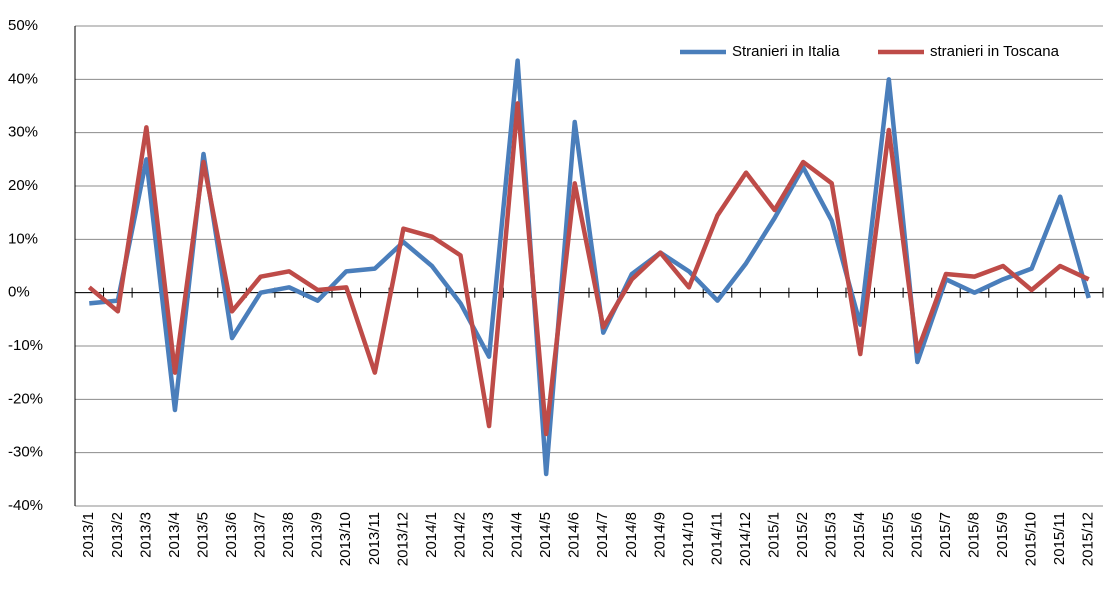 The height and width of the screenshot is (592, 1105). I want to click on x-tick-label: 2015/8, so click(973, 535).